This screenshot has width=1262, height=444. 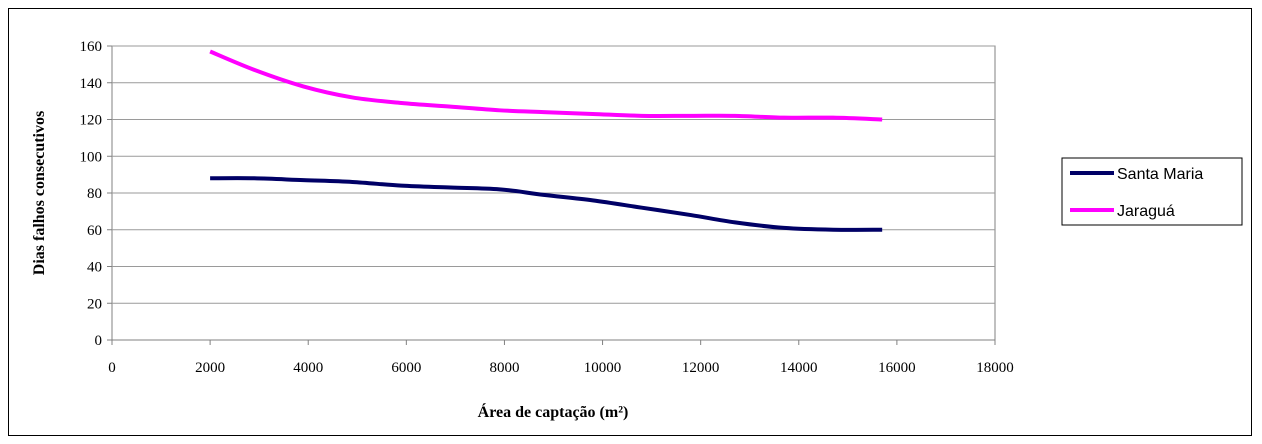 I want to click on x-tick-label: 16000, so click(x=897, y=368).